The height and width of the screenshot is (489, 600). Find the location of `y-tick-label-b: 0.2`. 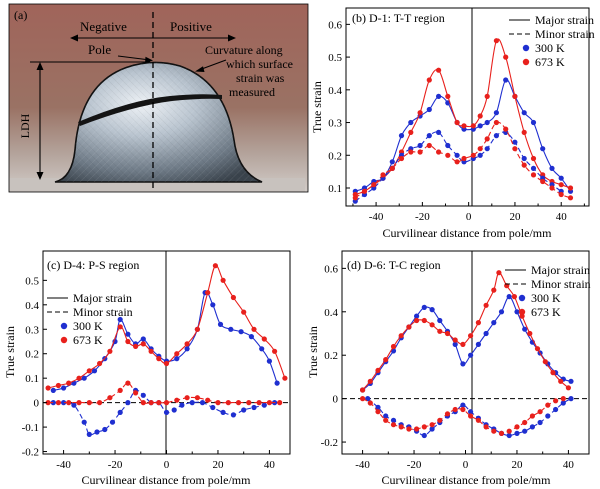

y-tick-label-b: 0.2 is located at coordinates (335, 156).